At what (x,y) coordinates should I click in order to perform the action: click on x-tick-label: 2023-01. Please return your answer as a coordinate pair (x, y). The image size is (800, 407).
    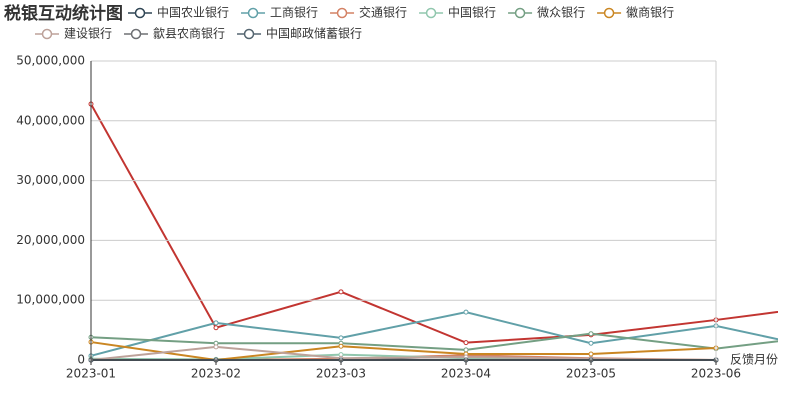
    Looking at the image, I should click on (91, 374).